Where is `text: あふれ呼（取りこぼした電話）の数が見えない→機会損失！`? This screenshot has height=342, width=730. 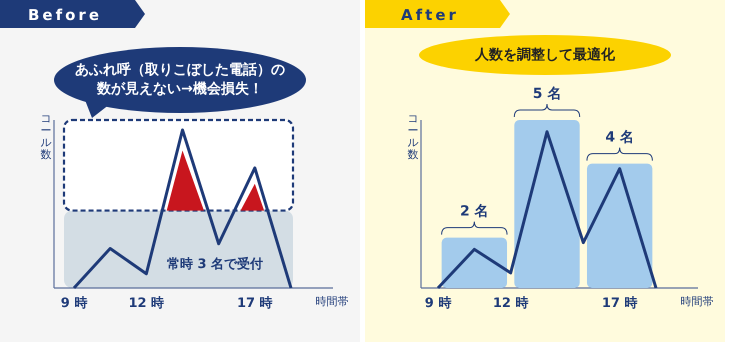 text: あふれ呼（取りこぼした電話）の数が見えない→機会損失！ is located at coordinates (180, 80).